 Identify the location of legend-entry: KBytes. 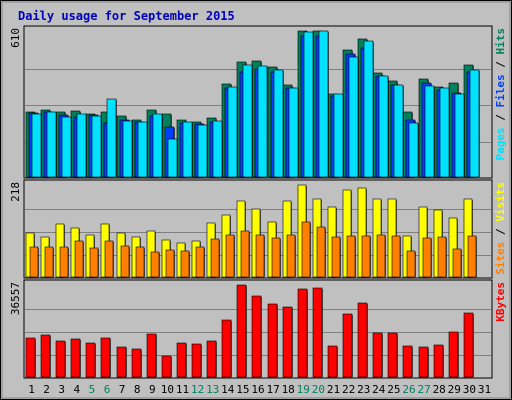
(500, 302).